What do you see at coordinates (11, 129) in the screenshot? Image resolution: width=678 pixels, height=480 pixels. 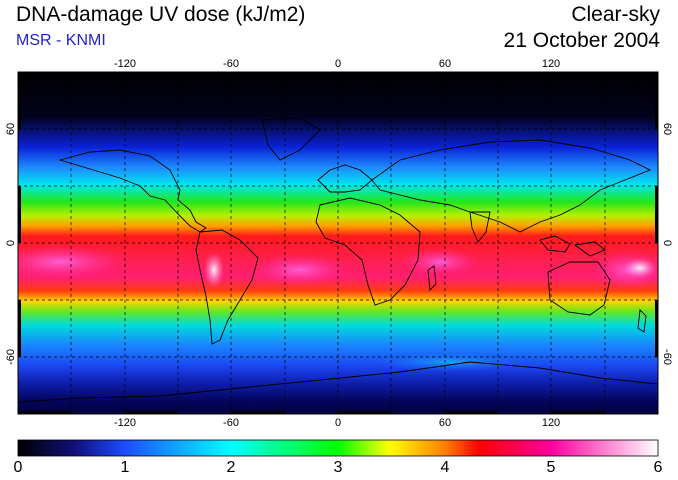 I see `lat-label-left: 60` at bounding box center [11, 129].